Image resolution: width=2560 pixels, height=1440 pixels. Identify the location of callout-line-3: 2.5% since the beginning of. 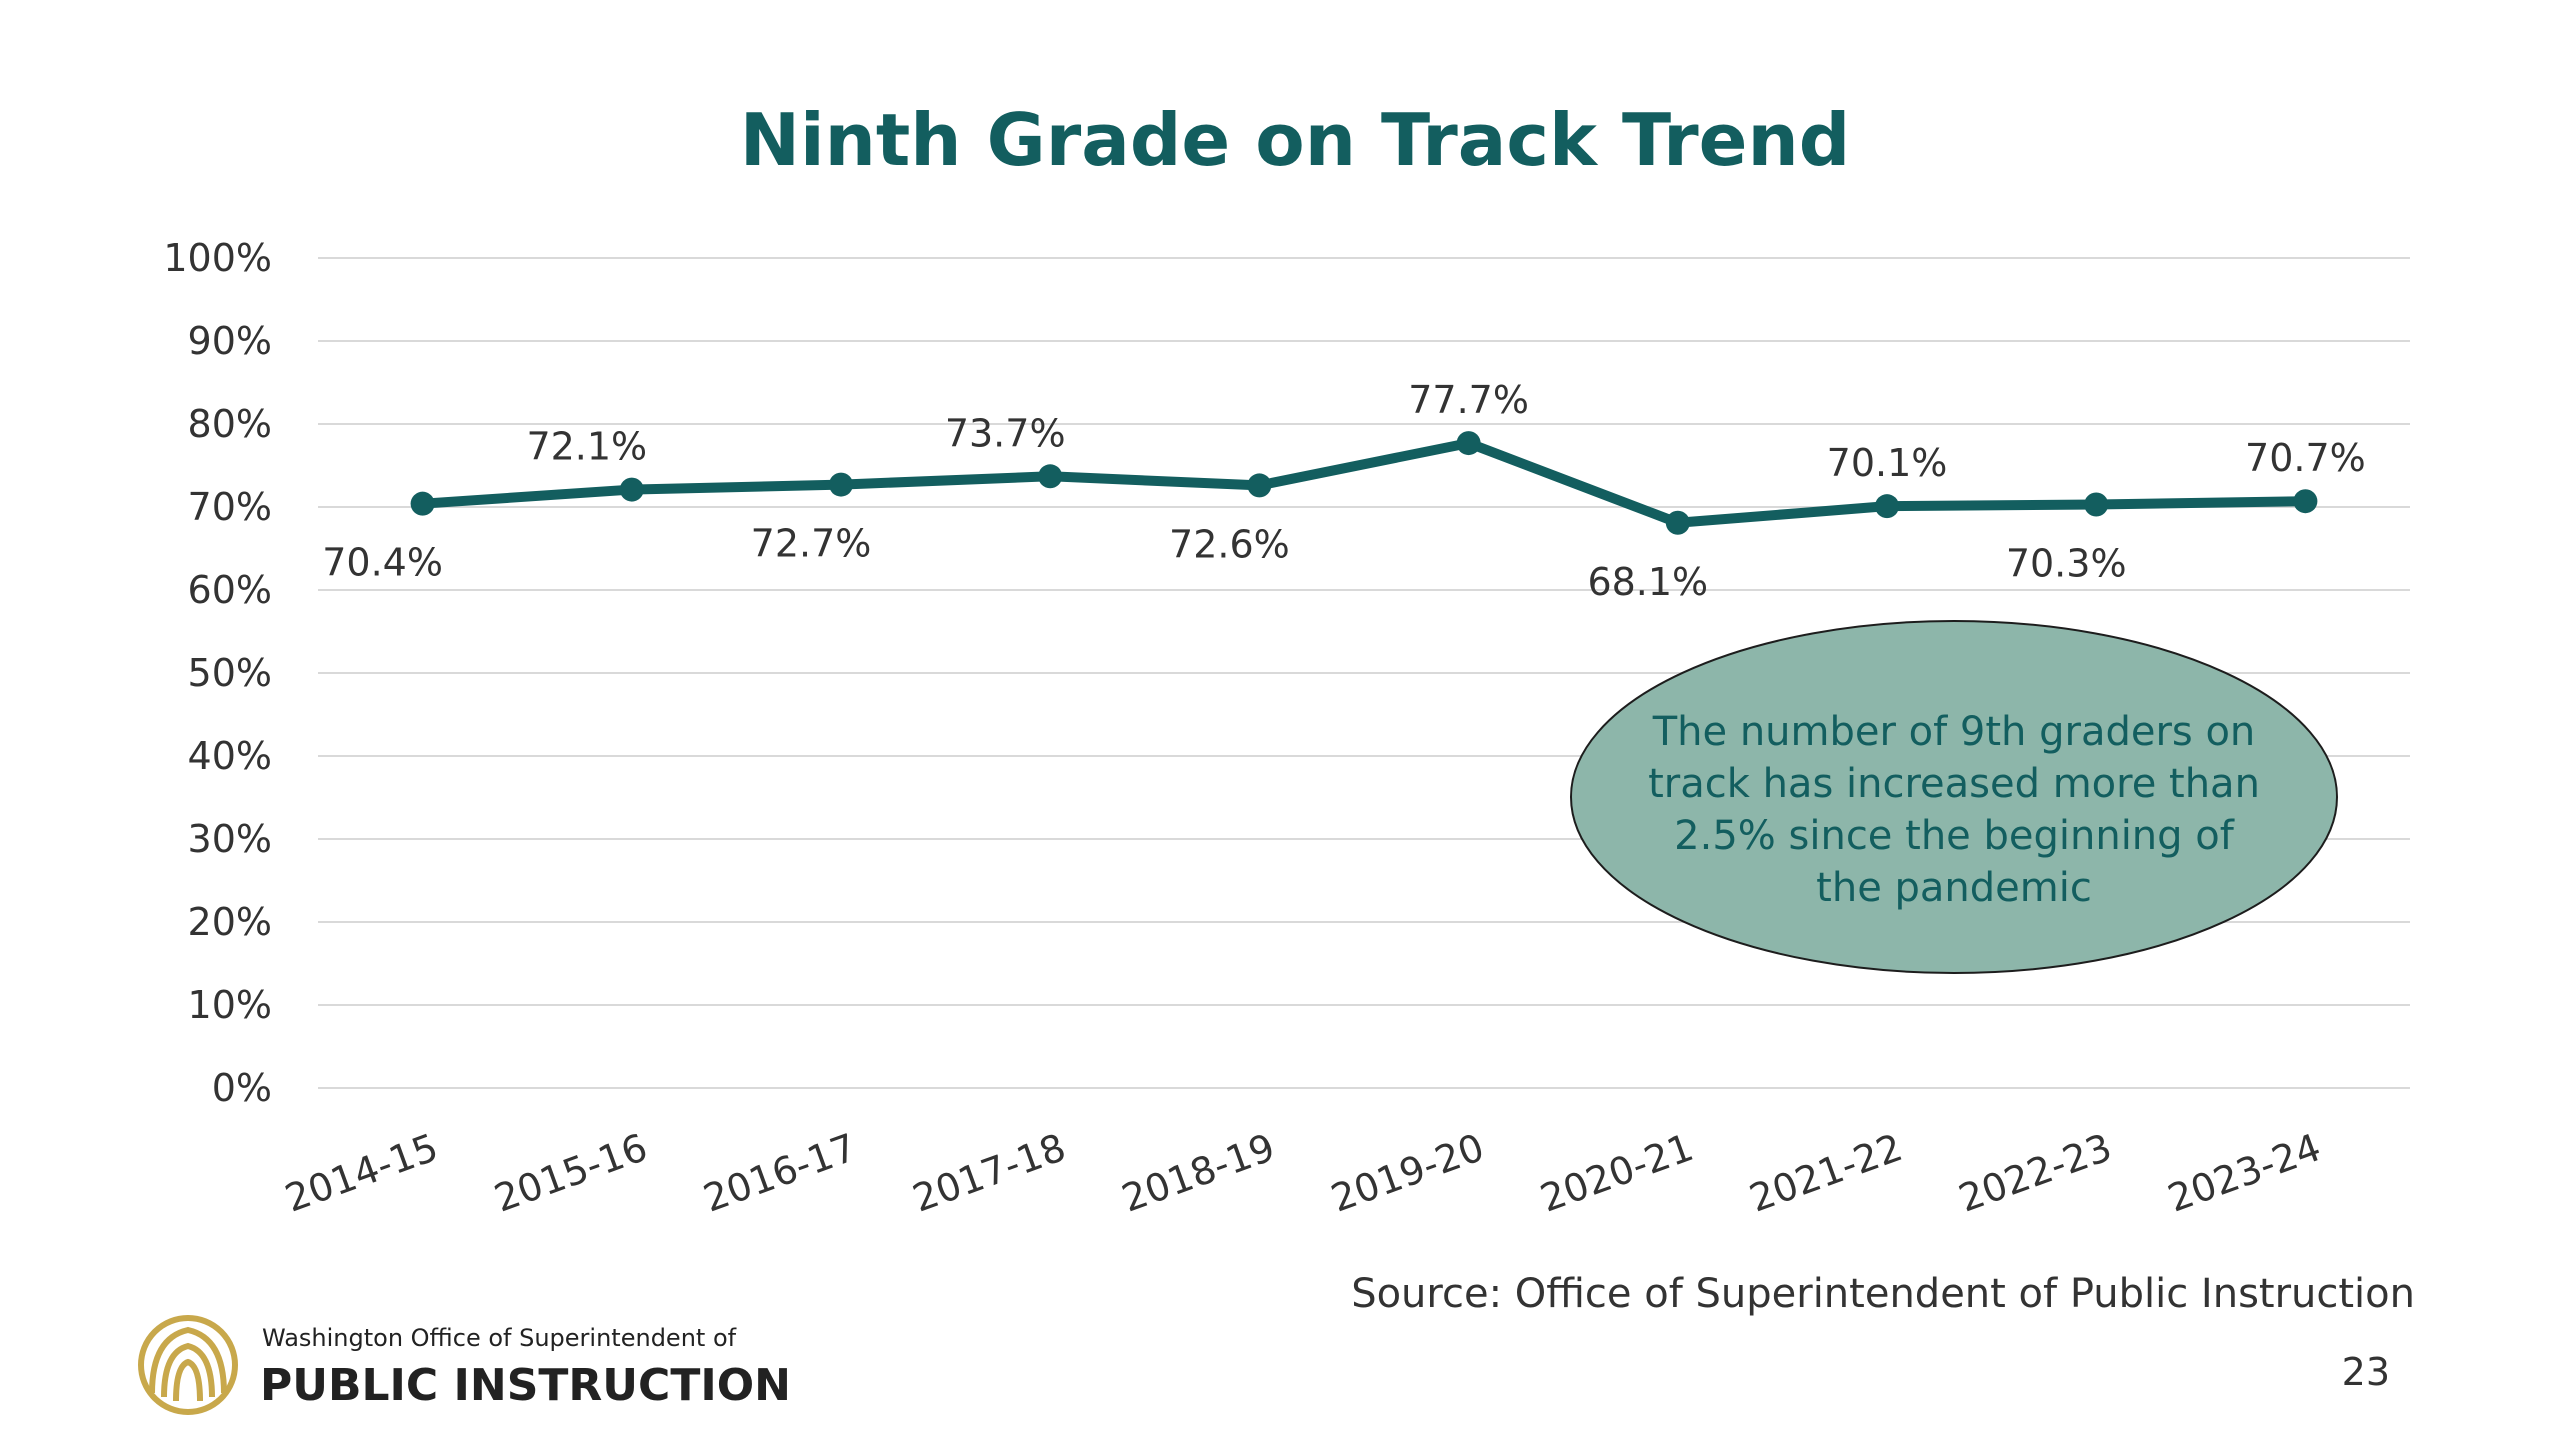
(1954, 836).